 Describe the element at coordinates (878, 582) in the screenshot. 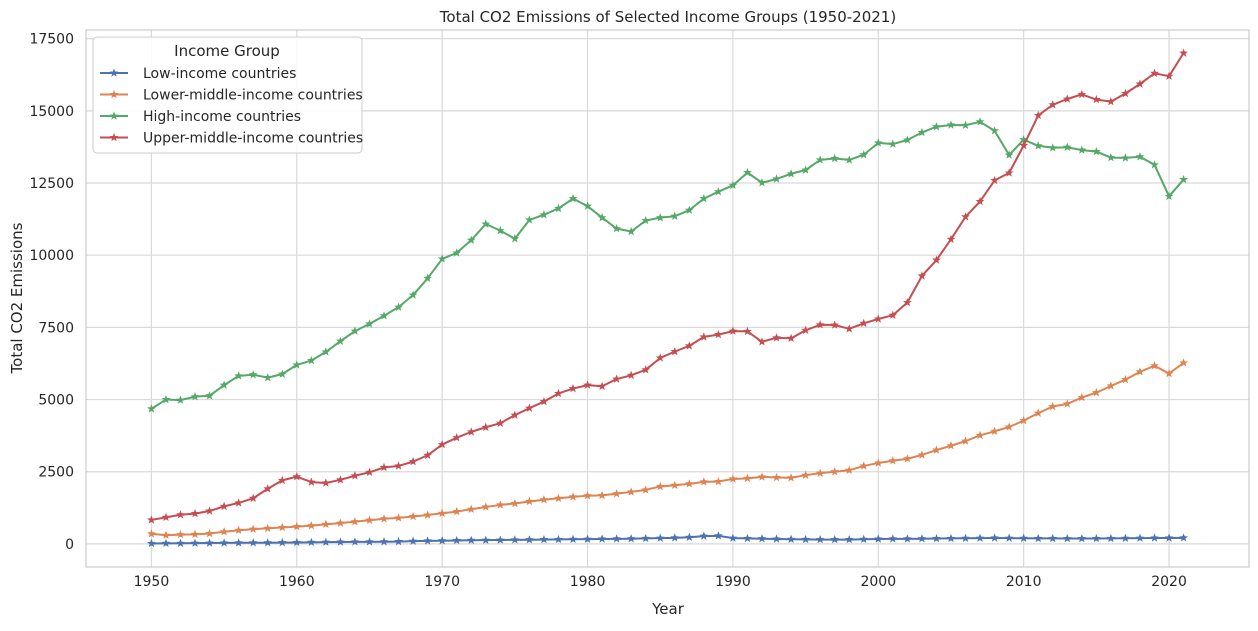

I see `x-tick-label: 2000` at that location.